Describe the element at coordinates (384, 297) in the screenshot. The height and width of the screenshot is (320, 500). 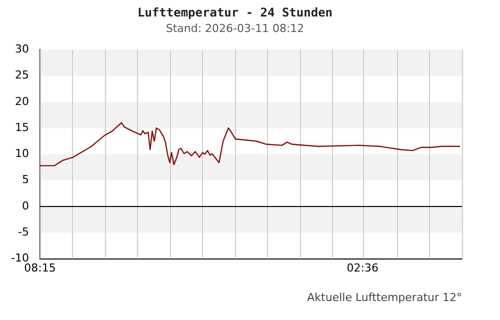
I see `text: Aktuelle Lufttemperatur 12°` at that location.